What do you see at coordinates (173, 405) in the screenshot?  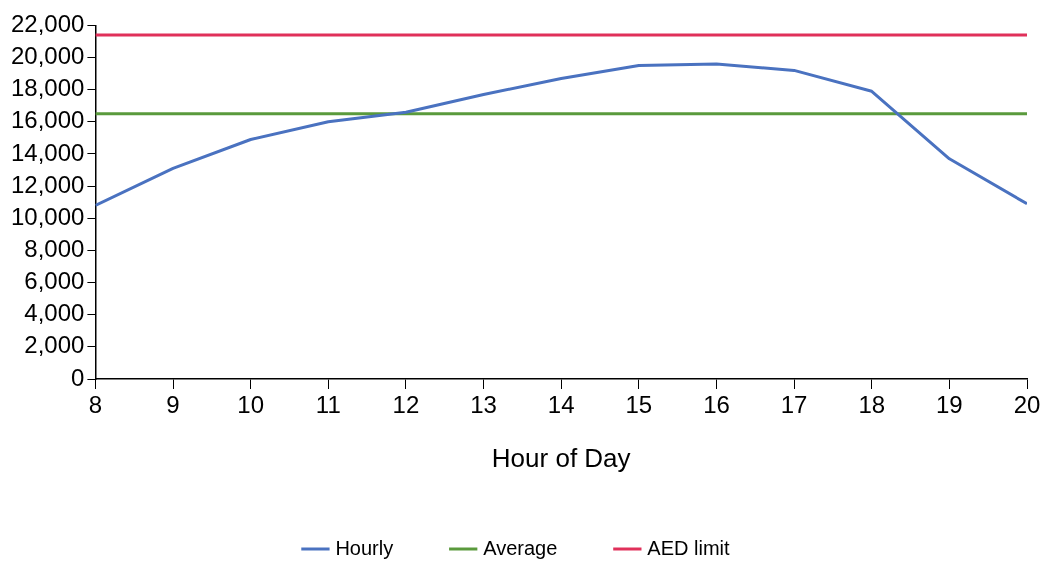 I see `x-tick-label: 9` at bounding box center [173, 405].